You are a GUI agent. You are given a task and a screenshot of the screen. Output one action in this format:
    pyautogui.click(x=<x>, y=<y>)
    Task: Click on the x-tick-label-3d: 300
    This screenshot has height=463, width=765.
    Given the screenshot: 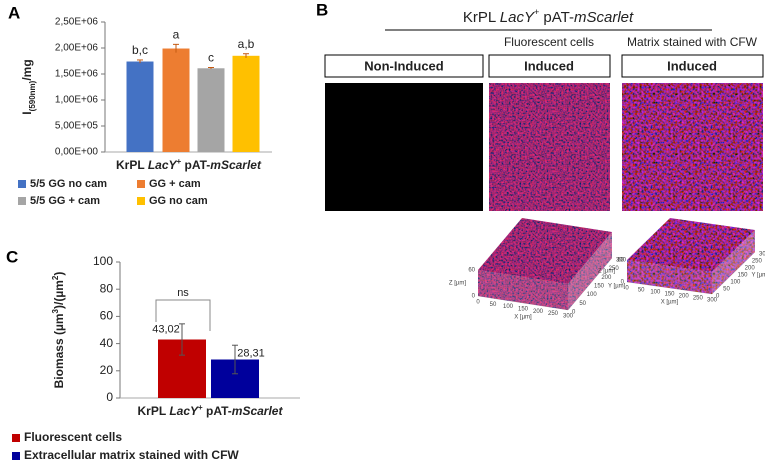 What is the action you would take?
    pyautogui.click(x=568, y=317)
    